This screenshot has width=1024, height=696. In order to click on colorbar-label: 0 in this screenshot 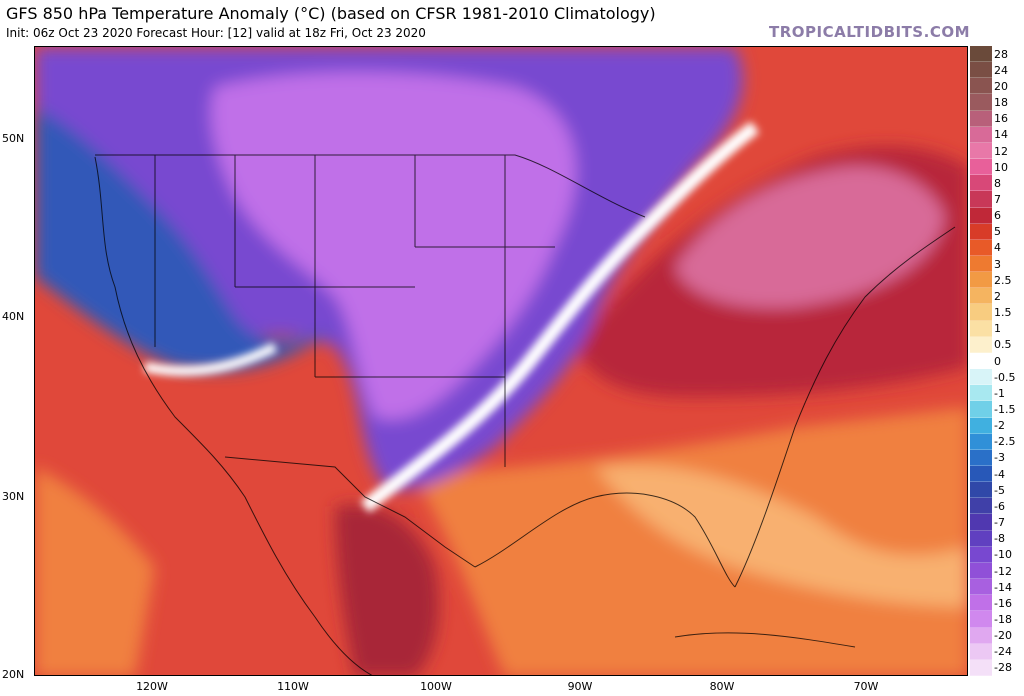, I will do `click(997, 361)`.